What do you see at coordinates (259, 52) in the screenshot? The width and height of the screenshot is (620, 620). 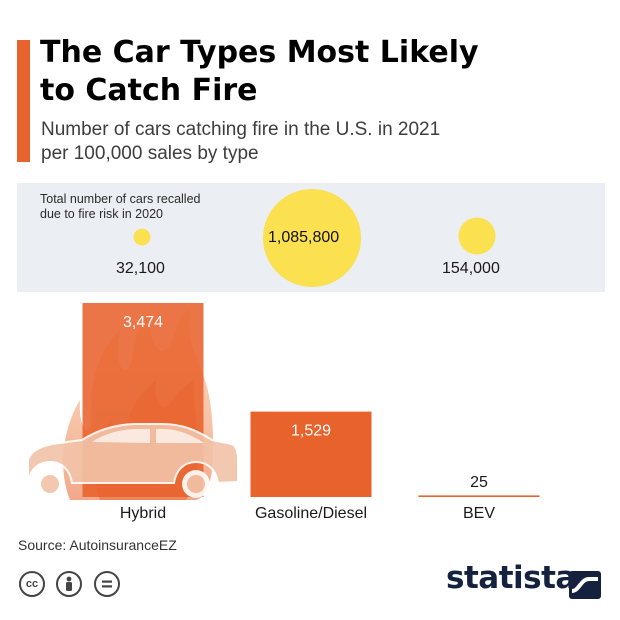 I see `title-line-1: The Car Types Most Likely` at bounding box center [259, 52].